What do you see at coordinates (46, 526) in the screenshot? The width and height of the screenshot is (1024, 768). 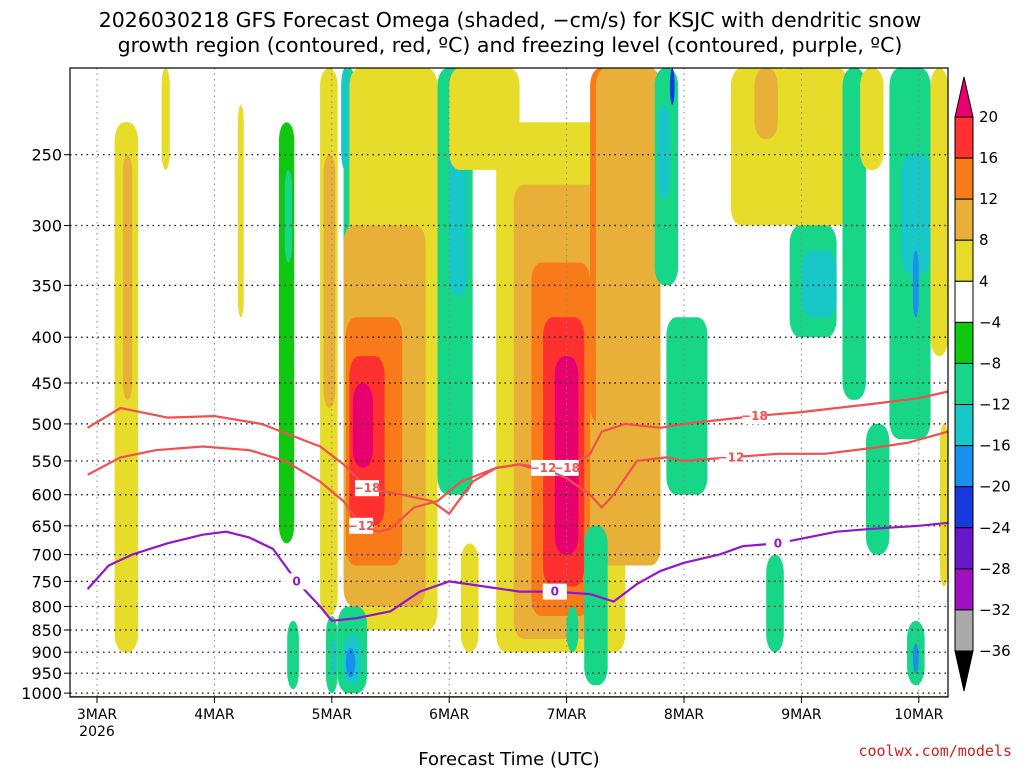 I see `y-tick-label-650: 650` at bounding box center [46, 526].